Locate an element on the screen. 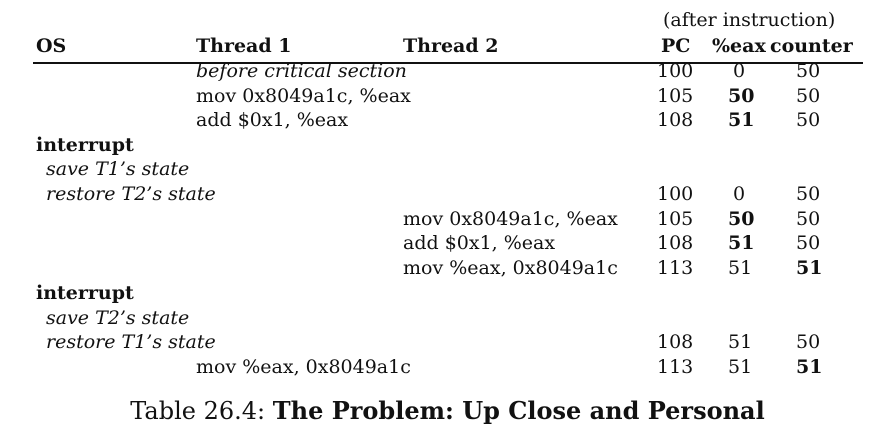  header-thread1: Thread 1 is located at coordinates (244, 46).